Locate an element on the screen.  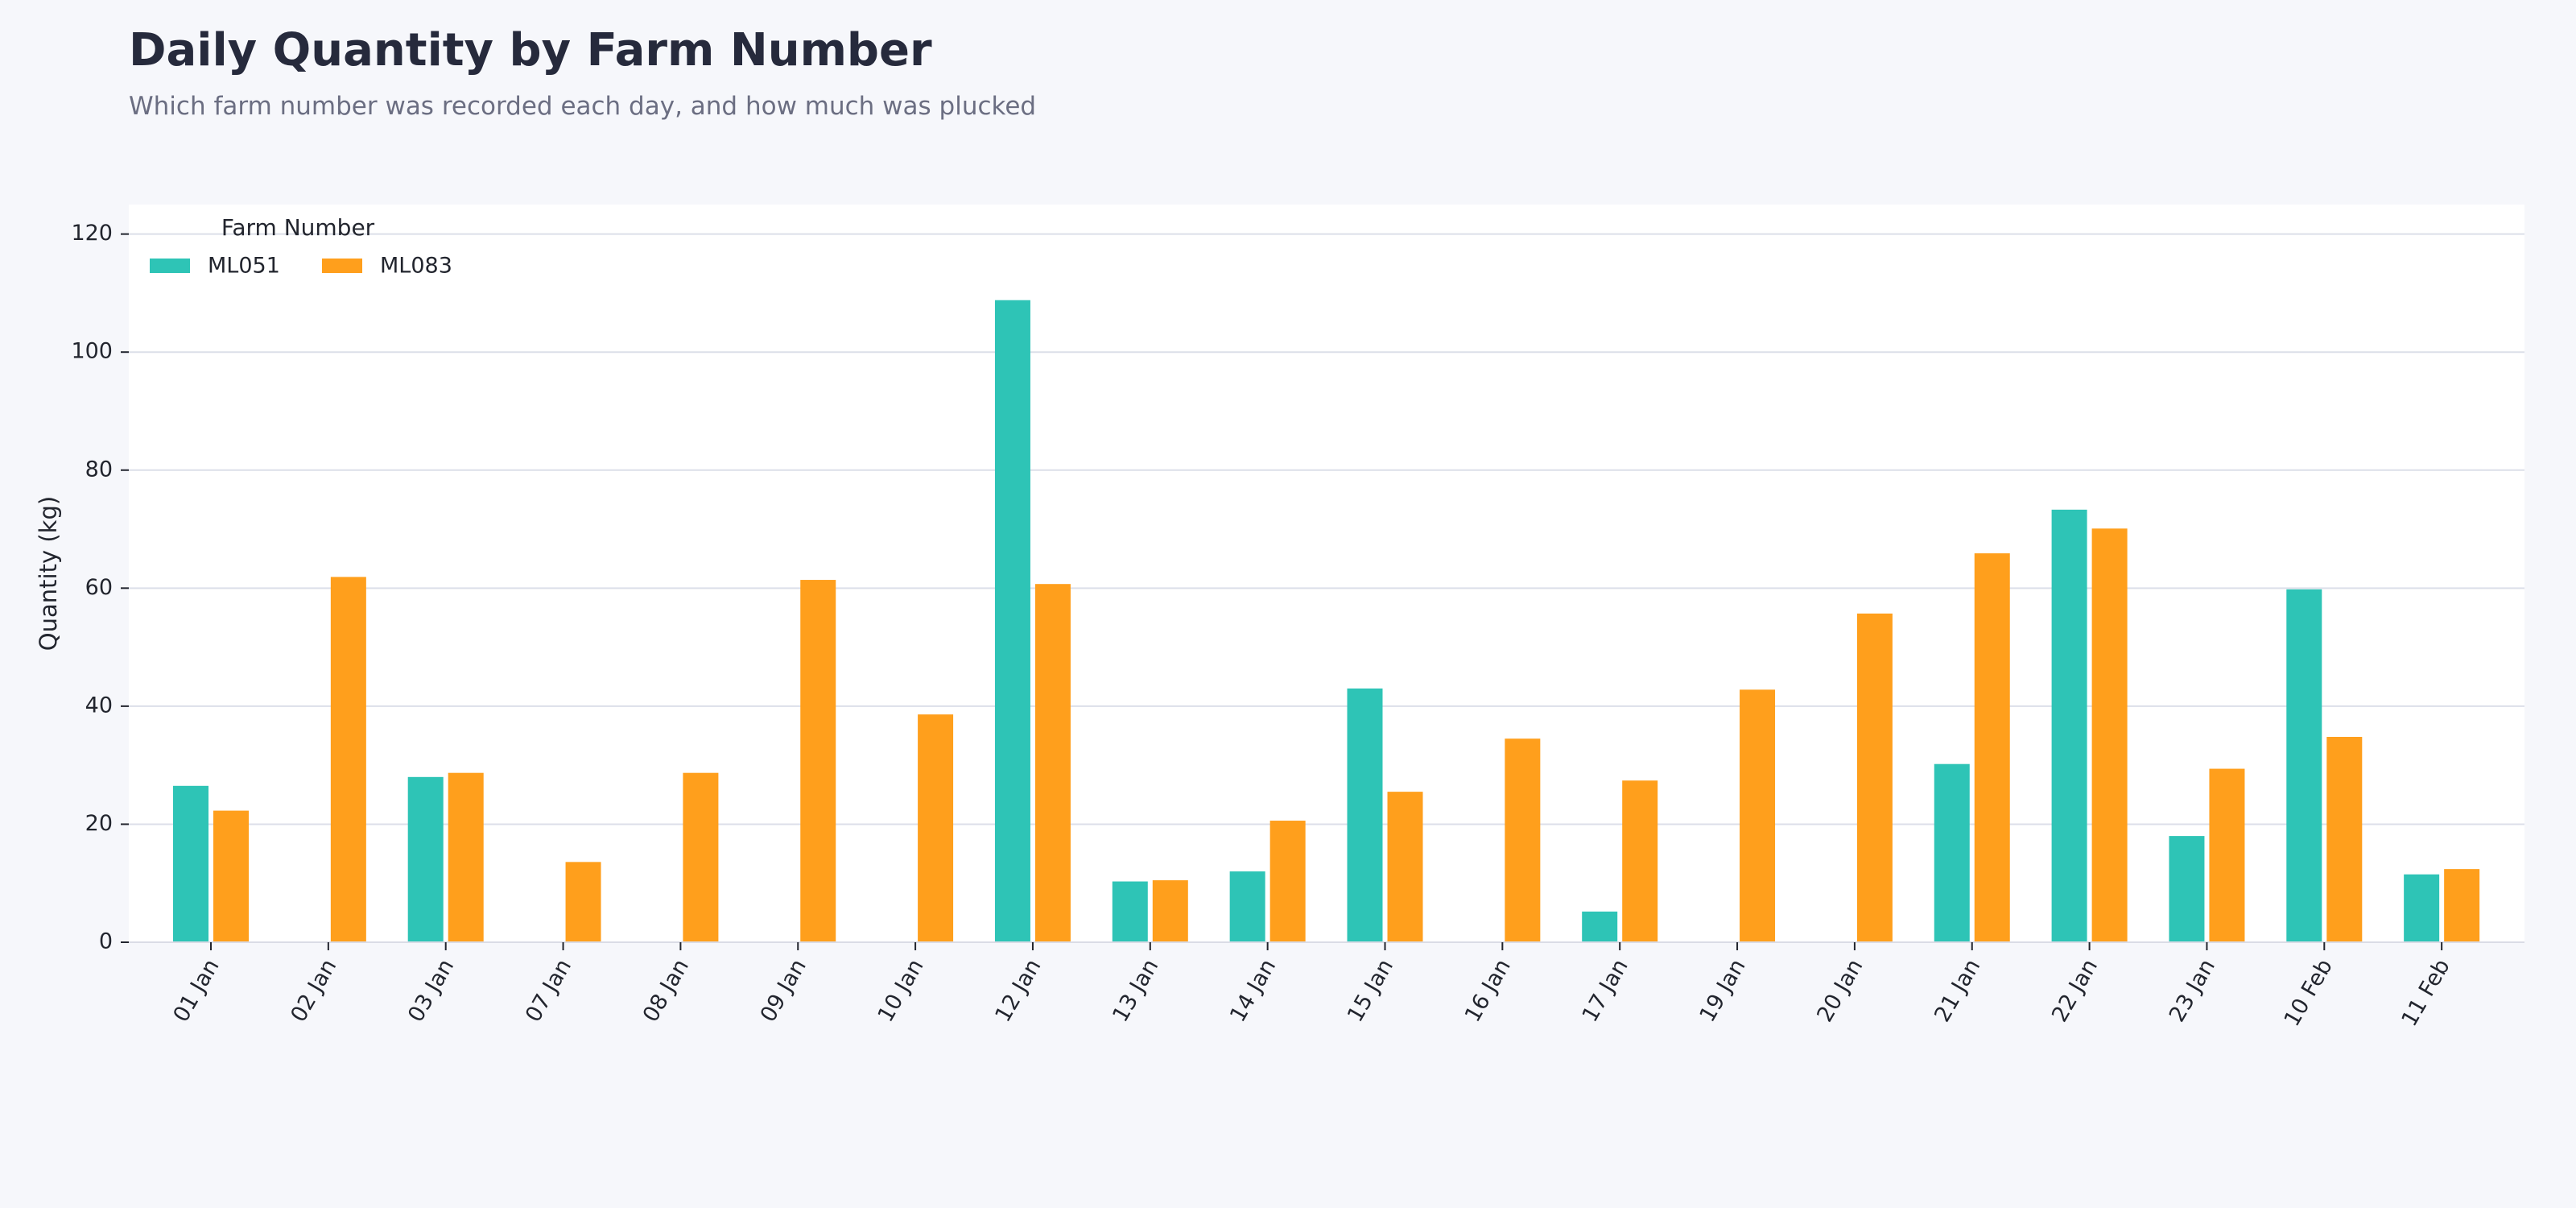
x-tick-label: 08 Jan is located at coordinates (666, 991).